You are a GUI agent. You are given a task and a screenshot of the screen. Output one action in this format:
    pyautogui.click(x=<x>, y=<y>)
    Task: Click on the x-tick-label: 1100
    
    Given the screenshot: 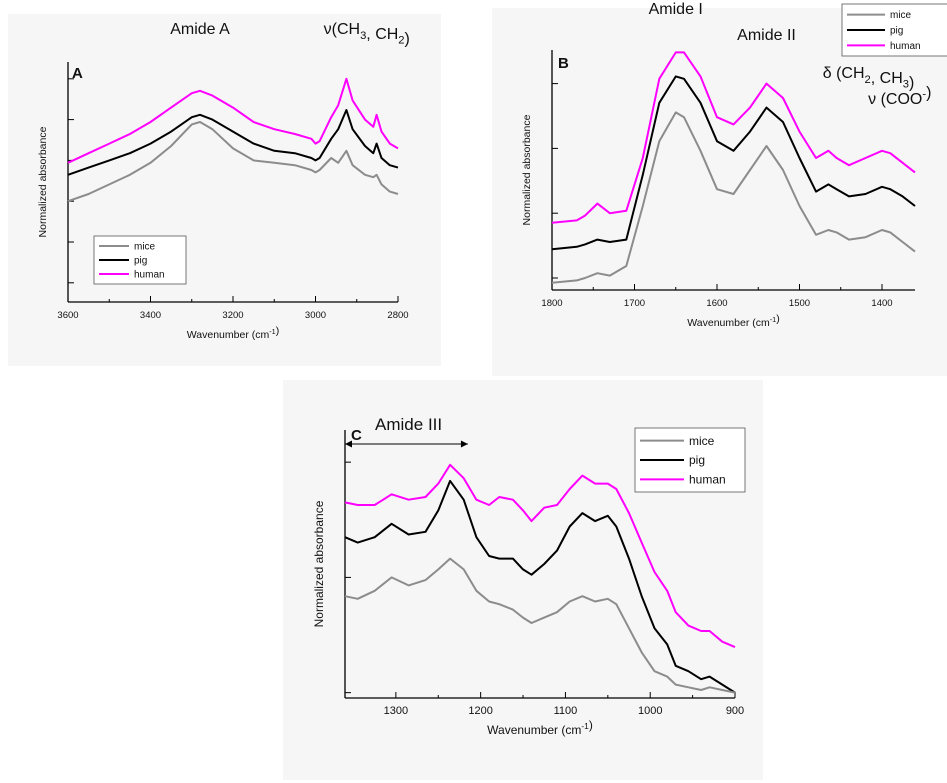 What is the action you would take?
    pyautogui.click(x=566, y=711)
    